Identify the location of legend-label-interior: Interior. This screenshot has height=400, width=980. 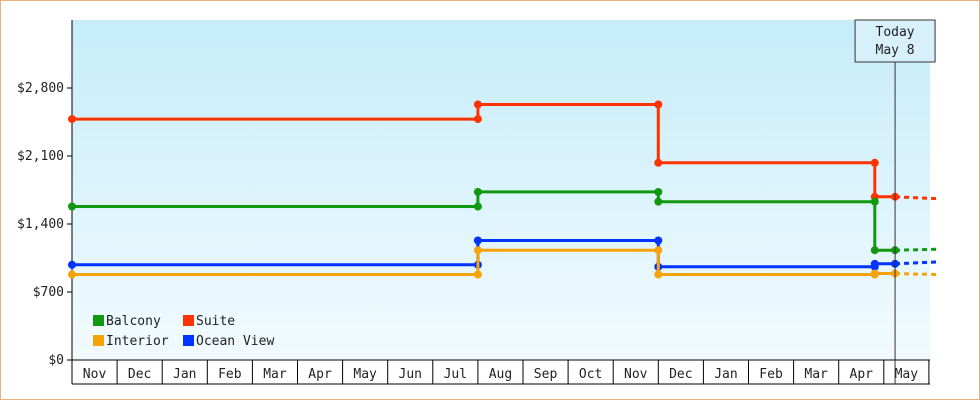
(137, 341).